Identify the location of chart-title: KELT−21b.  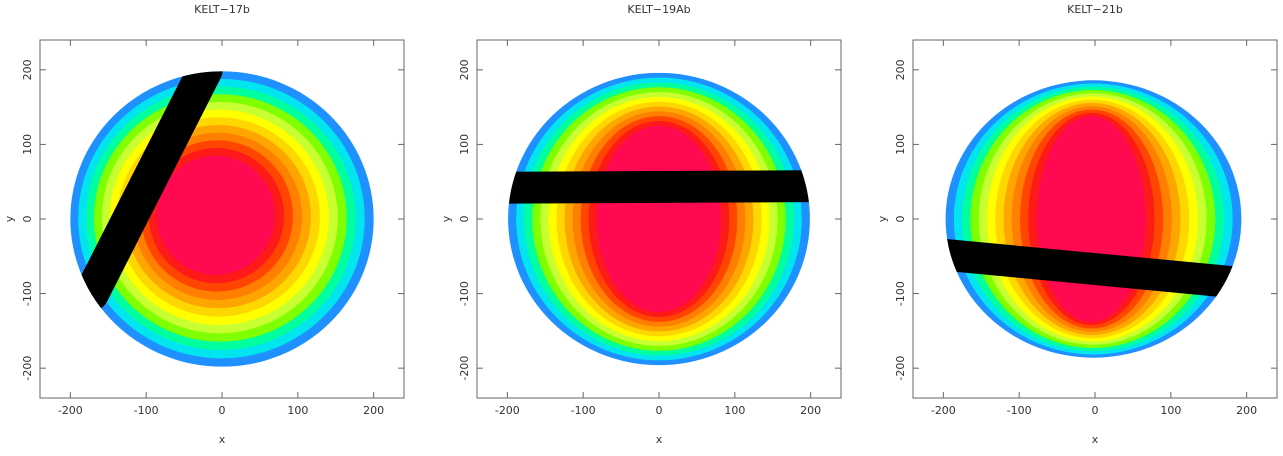
(1095, 9).